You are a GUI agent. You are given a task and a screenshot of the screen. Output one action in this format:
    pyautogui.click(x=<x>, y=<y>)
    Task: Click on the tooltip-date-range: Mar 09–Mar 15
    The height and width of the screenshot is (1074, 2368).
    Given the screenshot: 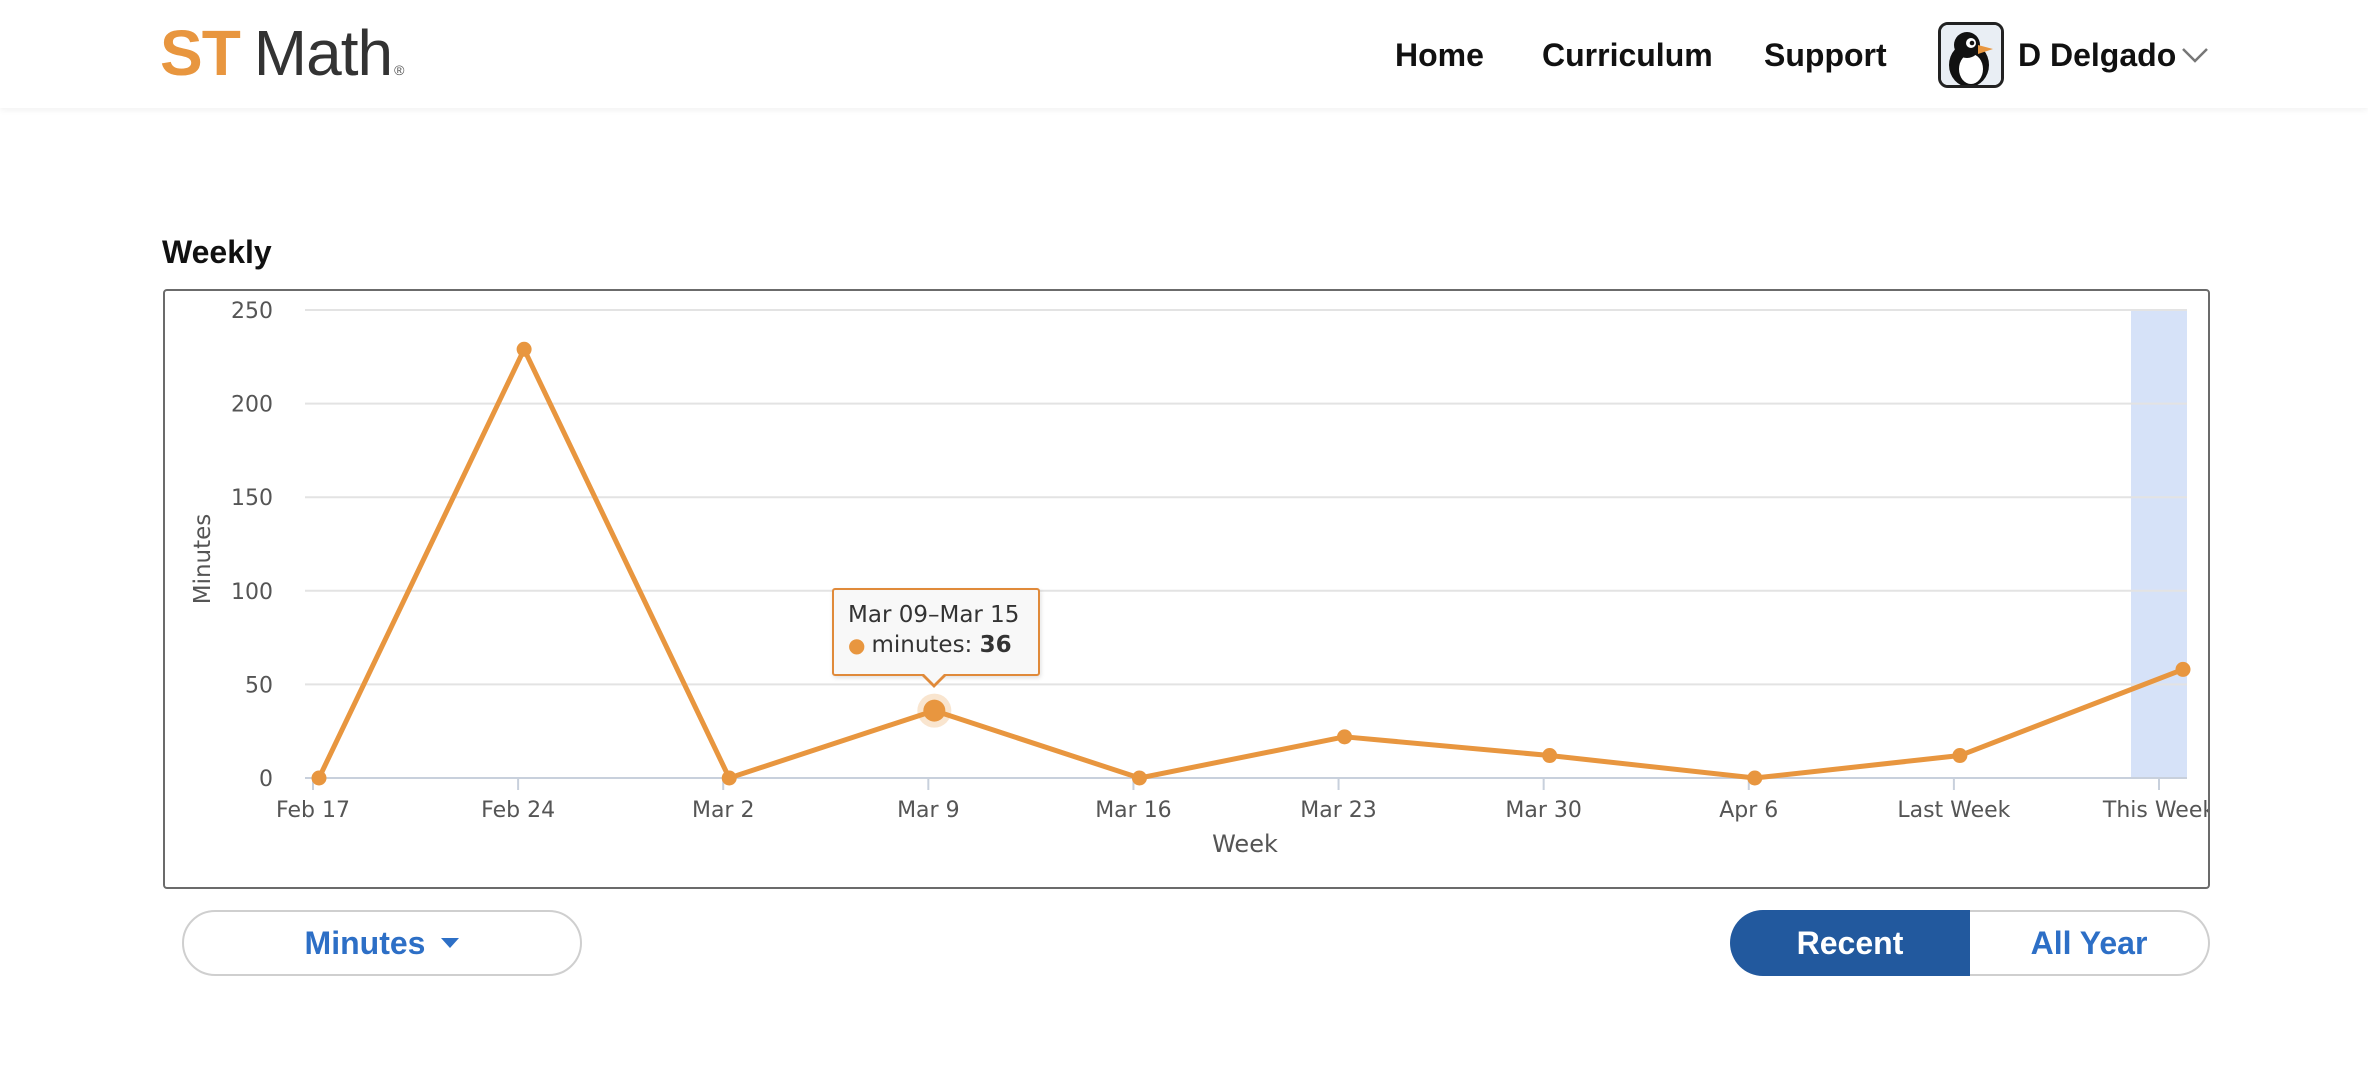 What is the action you would take?
    pyautogui.click(x=934, y=615)
    